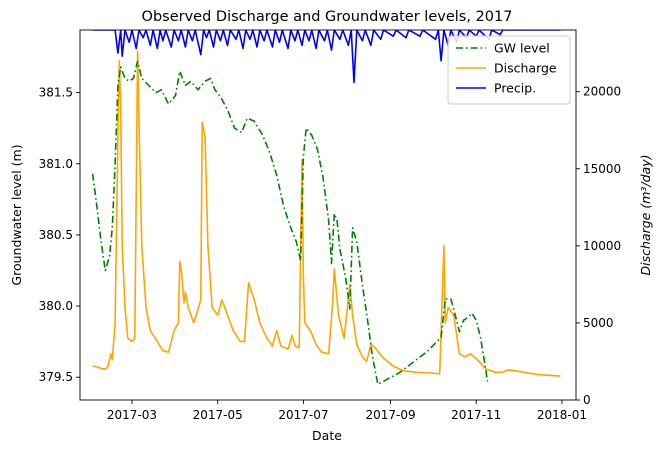 This screenshot has width=666, height=453. What do you see at coordinates (56, 306) in the screenshot?
I see `left-y-tick-label: 380.0` at bounding box center [56, 306].